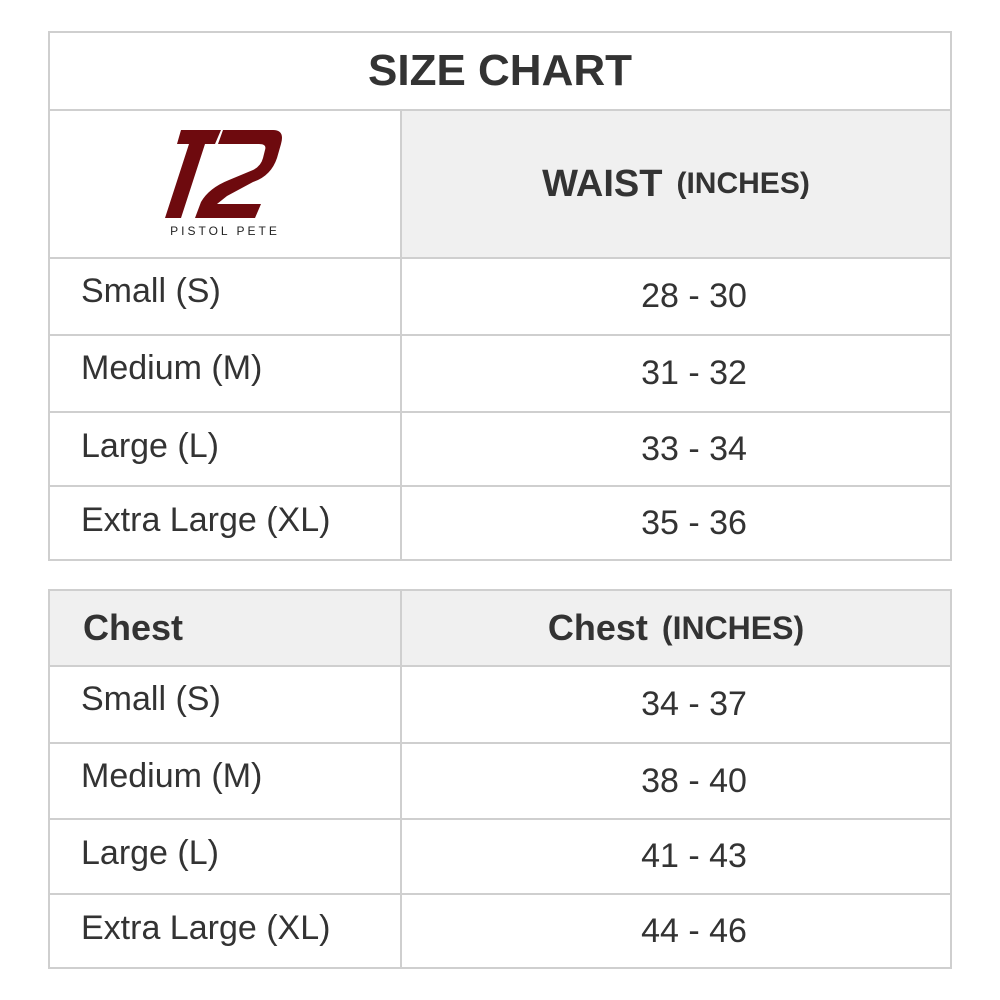  I want to click on brand-logo: PISTOL PETE, so click(225, 184).